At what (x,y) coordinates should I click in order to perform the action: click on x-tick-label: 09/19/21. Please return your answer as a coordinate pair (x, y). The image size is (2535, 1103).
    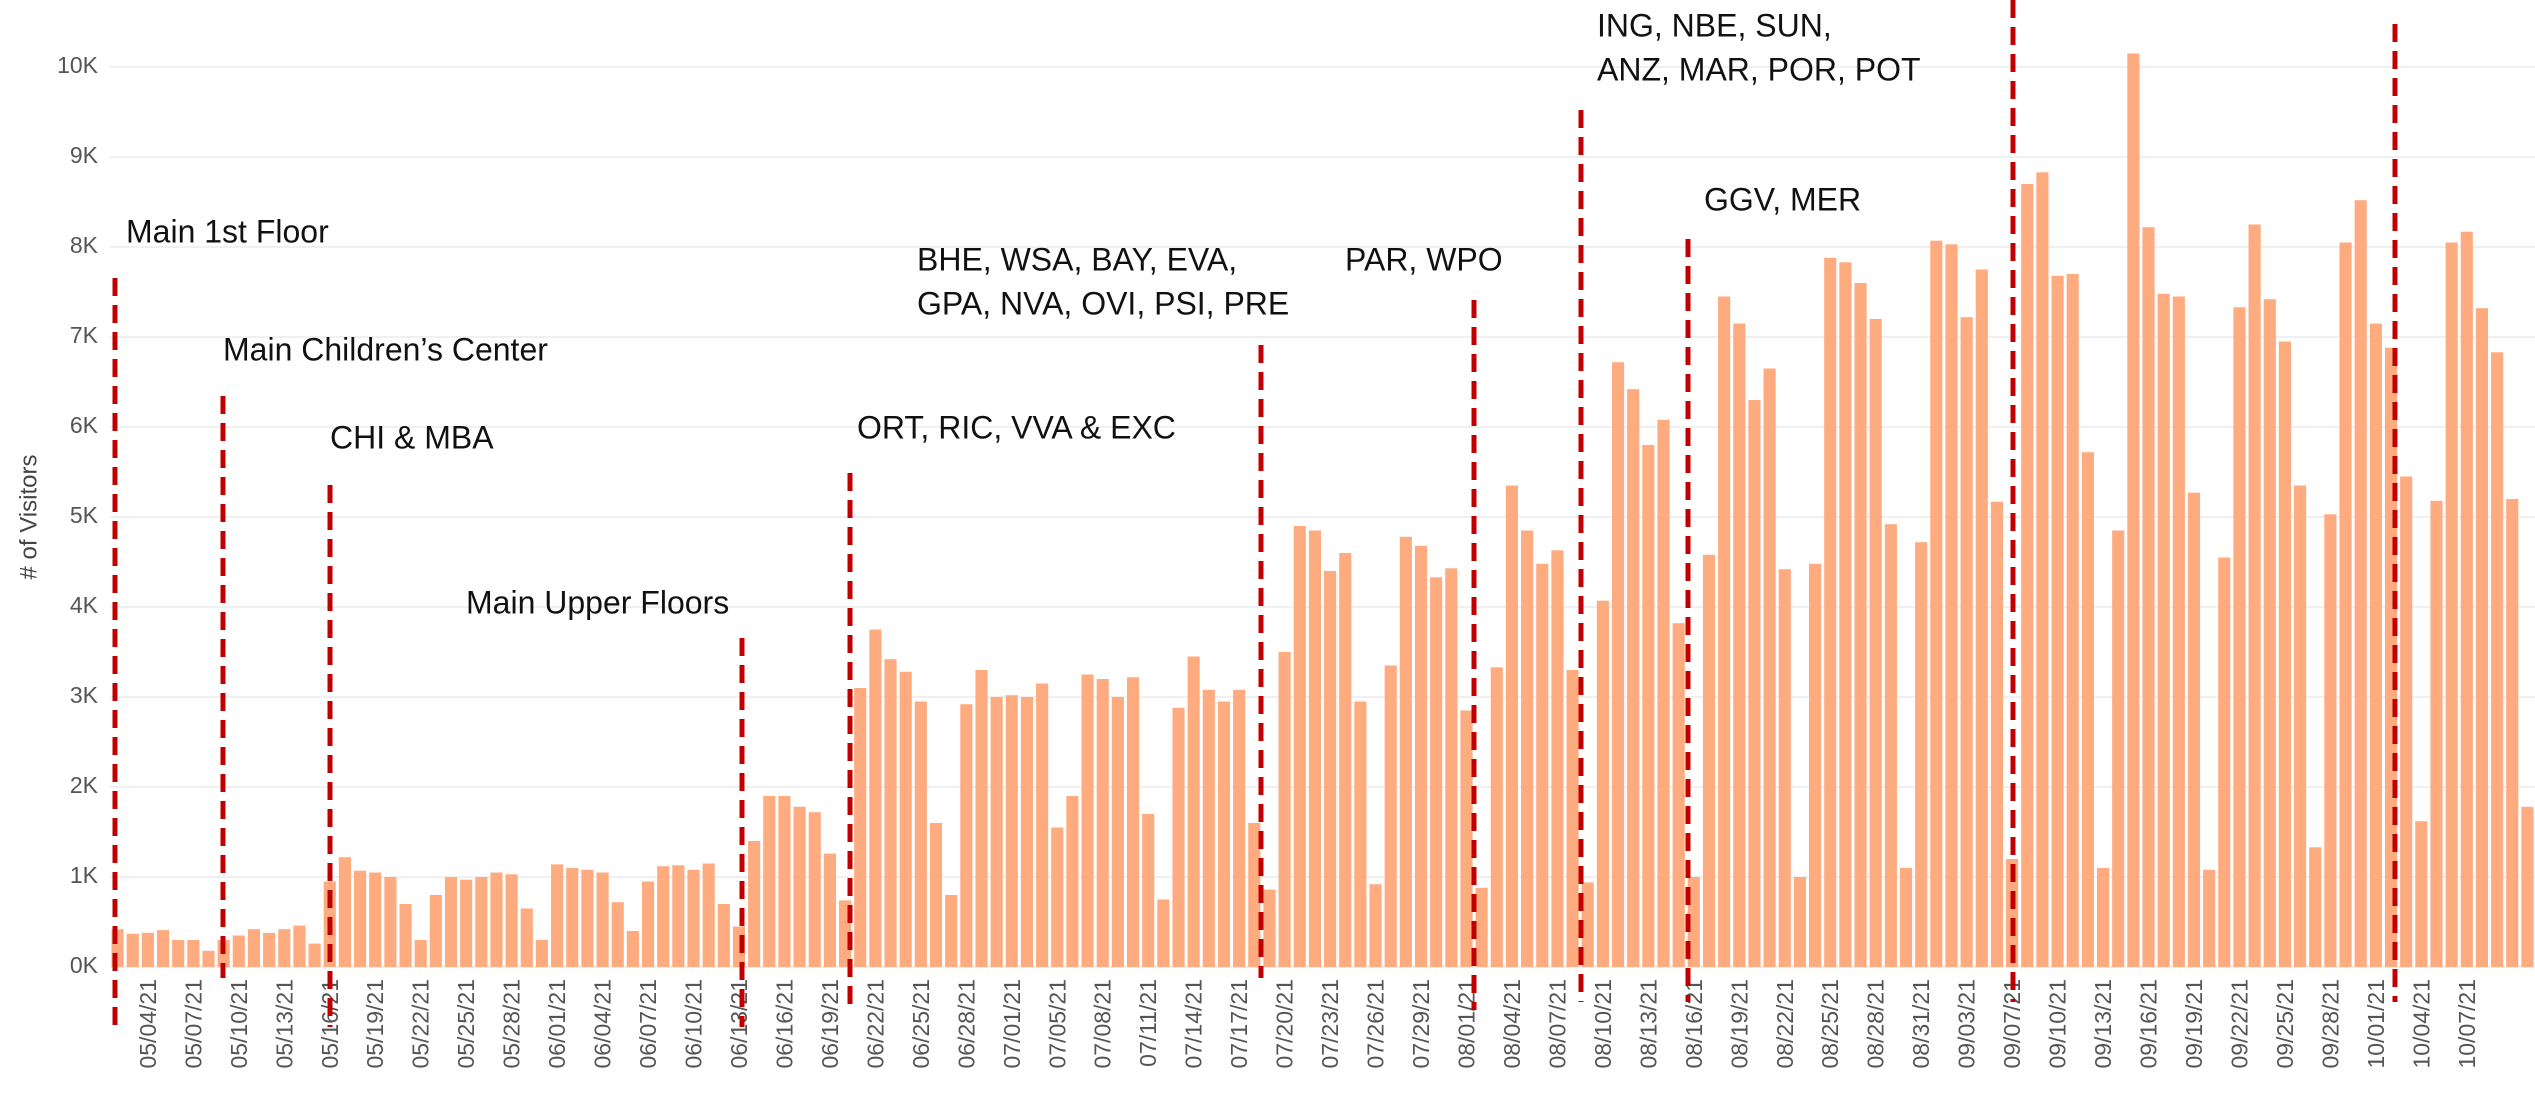
    Looking at the image, I should click on (2194, 1024).